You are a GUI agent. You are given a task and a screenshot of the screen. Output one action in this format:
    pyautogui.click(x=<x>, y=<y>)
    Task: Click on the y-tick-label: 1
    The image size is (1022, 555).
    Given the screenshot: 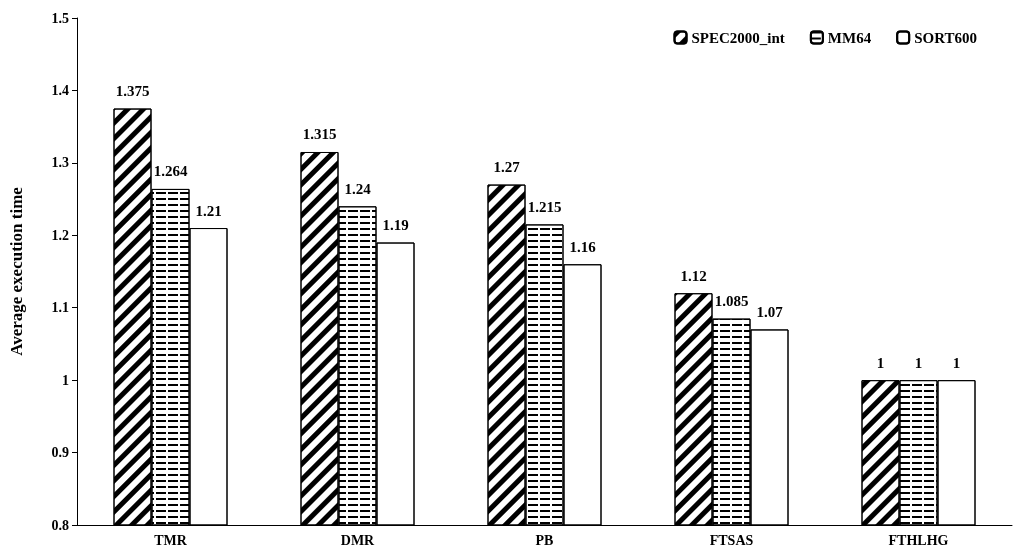 What is the action you would take?
    pyautogui.click(x=65, y=380)
    